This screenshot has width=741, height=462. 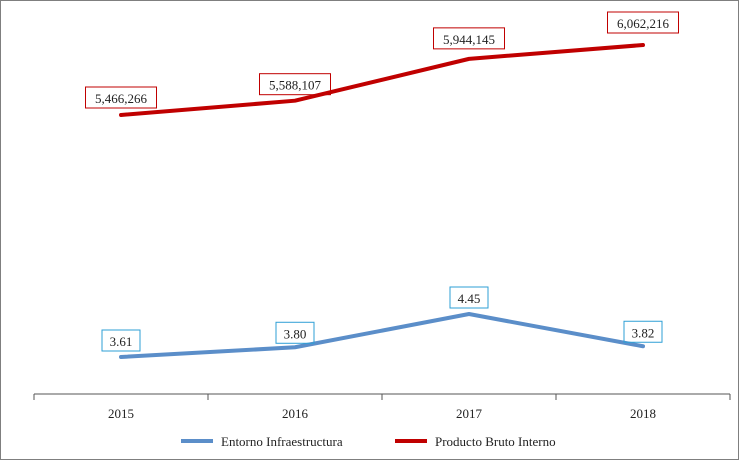 I want to click on data-label-text: 5,466,266, so click(x=121, y=98).